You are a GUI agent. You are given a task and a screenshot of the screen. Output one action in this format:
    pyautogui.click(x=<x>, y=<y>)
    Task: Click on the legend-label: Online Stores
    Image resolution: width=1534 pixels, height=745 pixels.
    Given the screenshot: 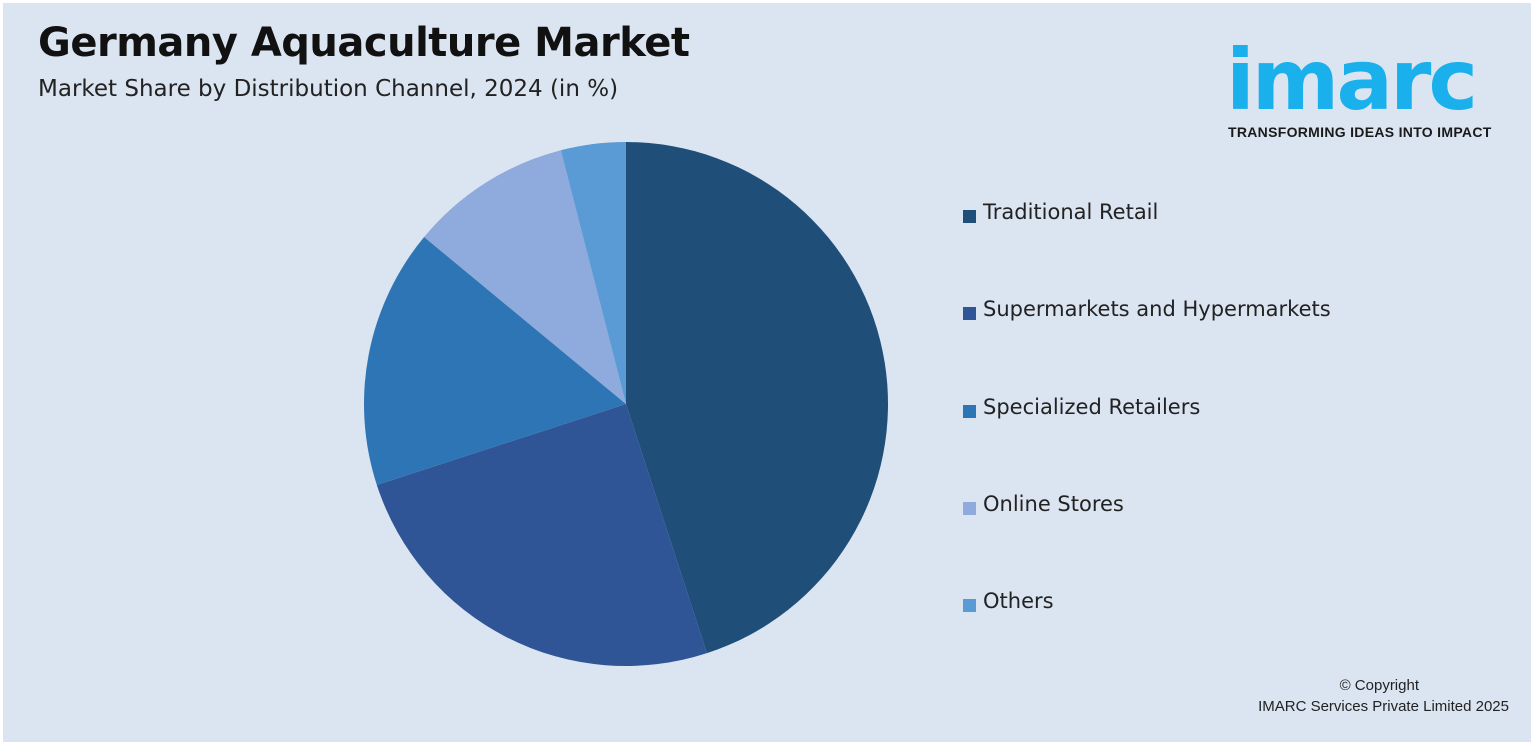 What is the action you would take?
    pyautogui.click(x=1053, y=503)
    